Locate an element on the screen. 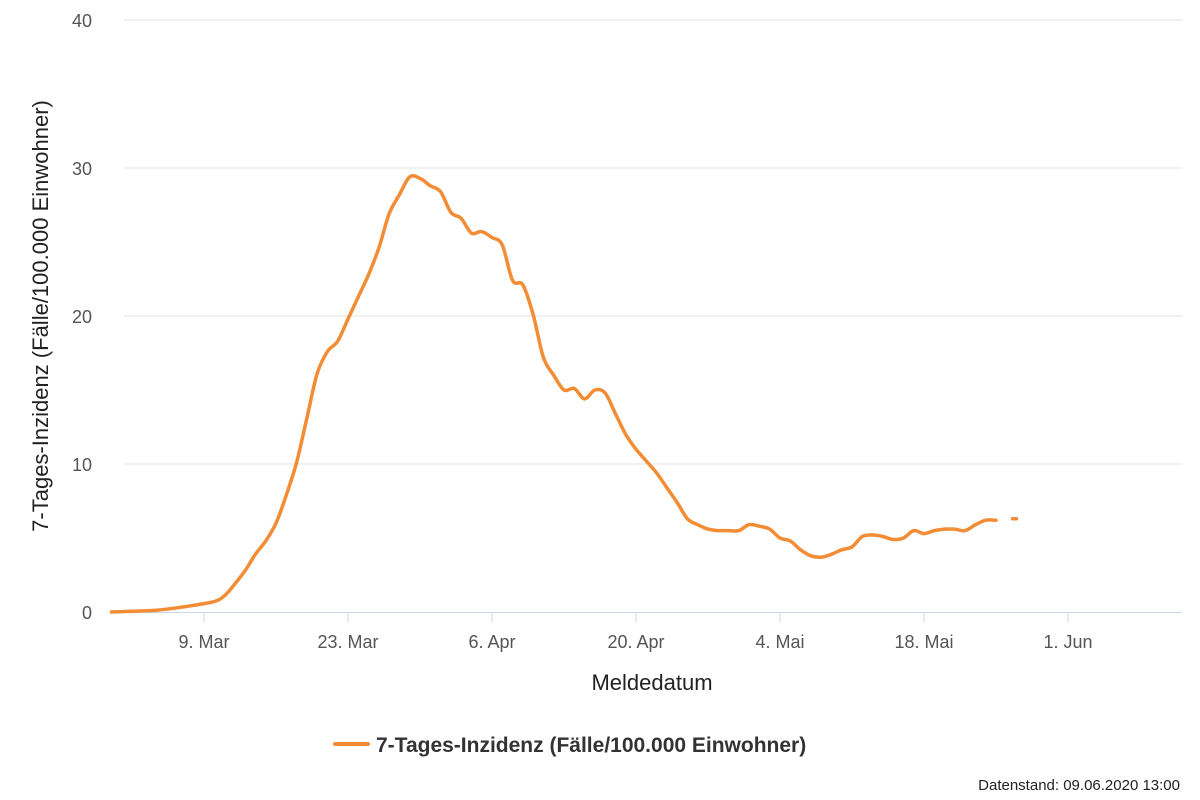  y-axis: 0 10 20 30 40 is located at coordinates (82, 317).